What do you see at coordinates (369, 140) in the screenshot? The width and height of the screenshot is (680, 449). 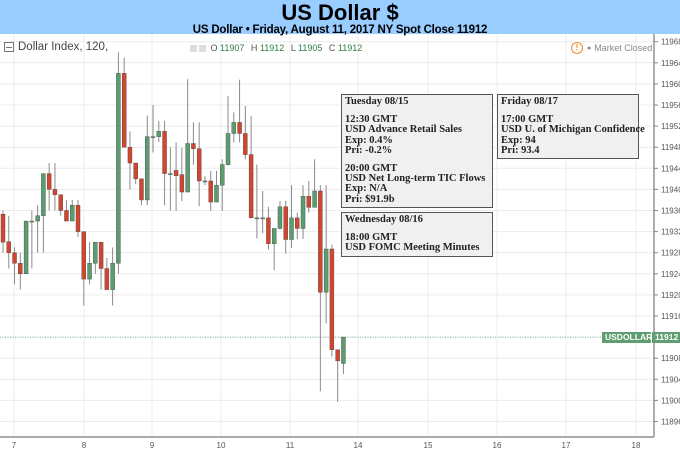 I see `event-expected: Exp: 0.4%` at bounding box center [369, 140].